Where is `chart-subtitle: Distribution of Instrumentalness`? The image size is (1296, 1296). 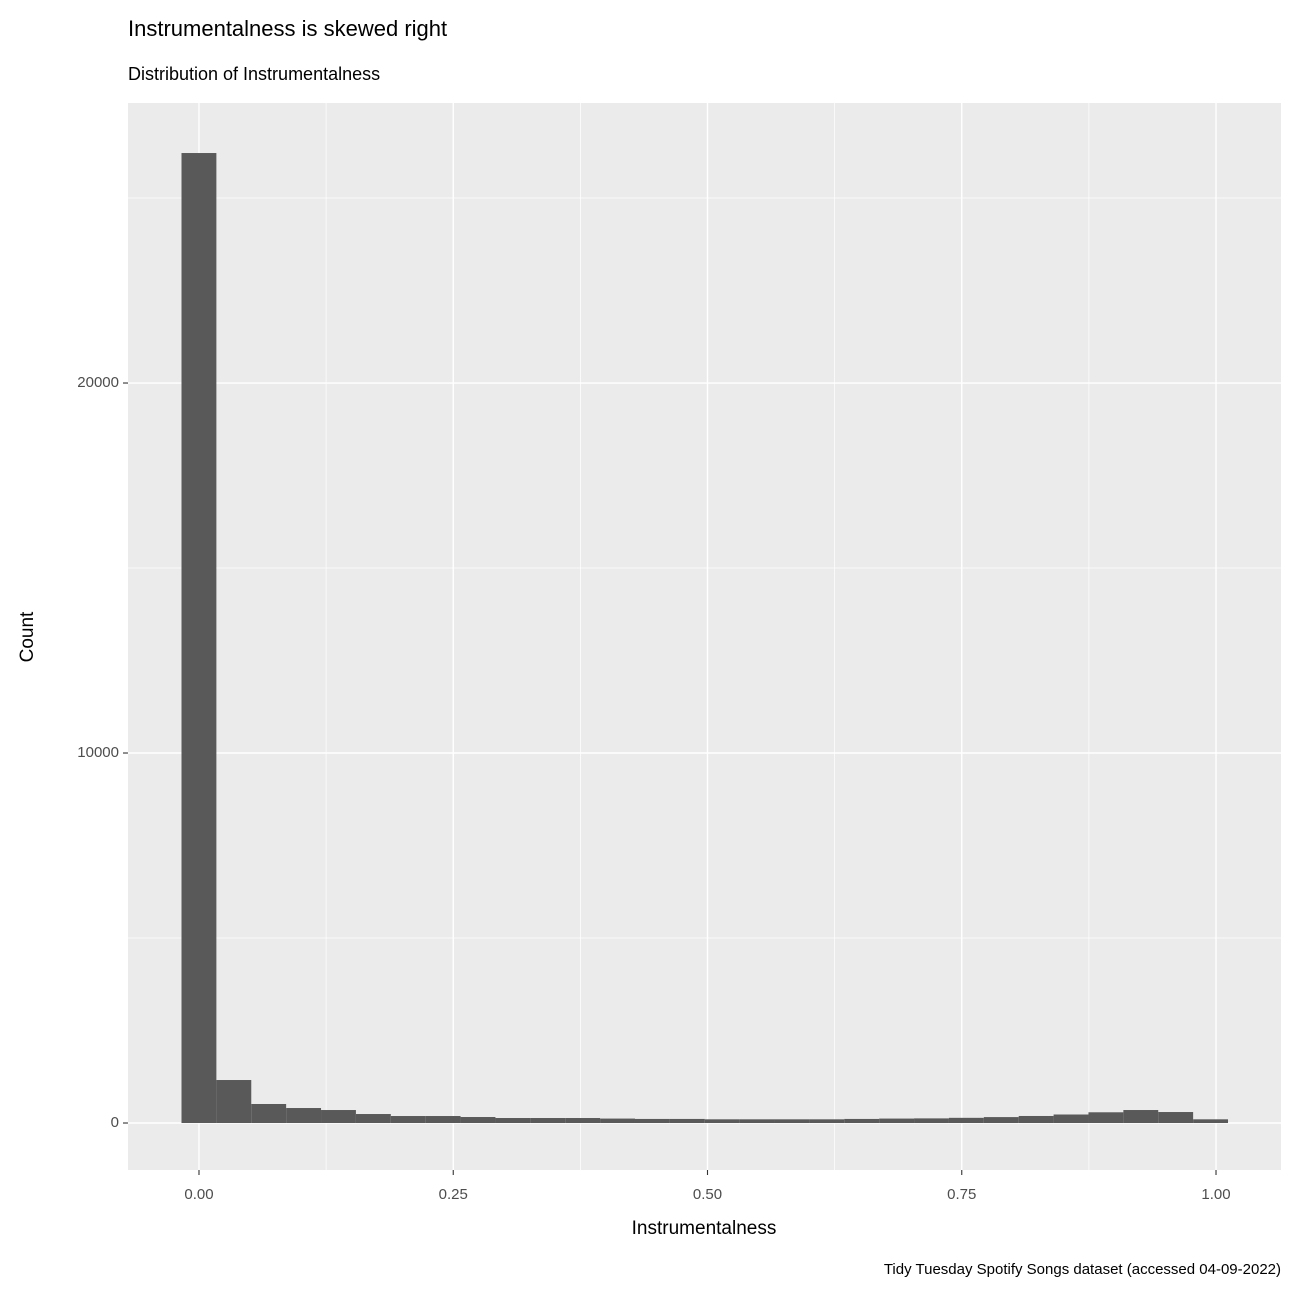
chart-subtitle: Distribution of Instrumentalness is located at coordinates (254, 74).